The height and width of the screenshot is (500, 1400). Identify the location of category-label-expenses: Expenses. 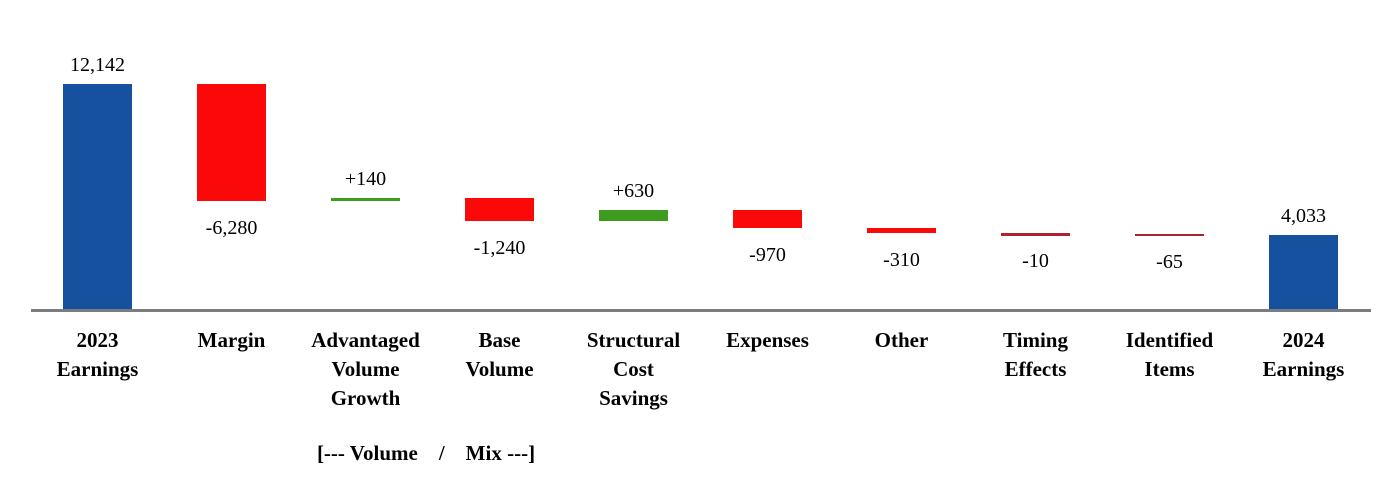
(767, 340).